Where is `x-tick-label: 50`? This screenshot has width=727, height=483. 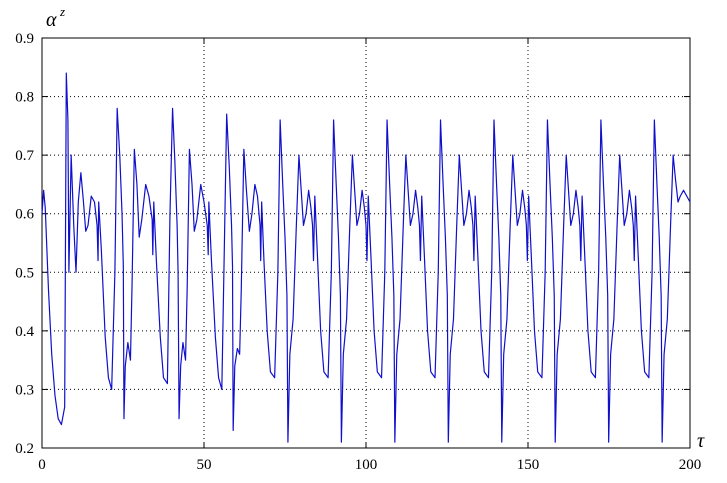 x-tick-label: 50 is located at coordinates (204, 465).